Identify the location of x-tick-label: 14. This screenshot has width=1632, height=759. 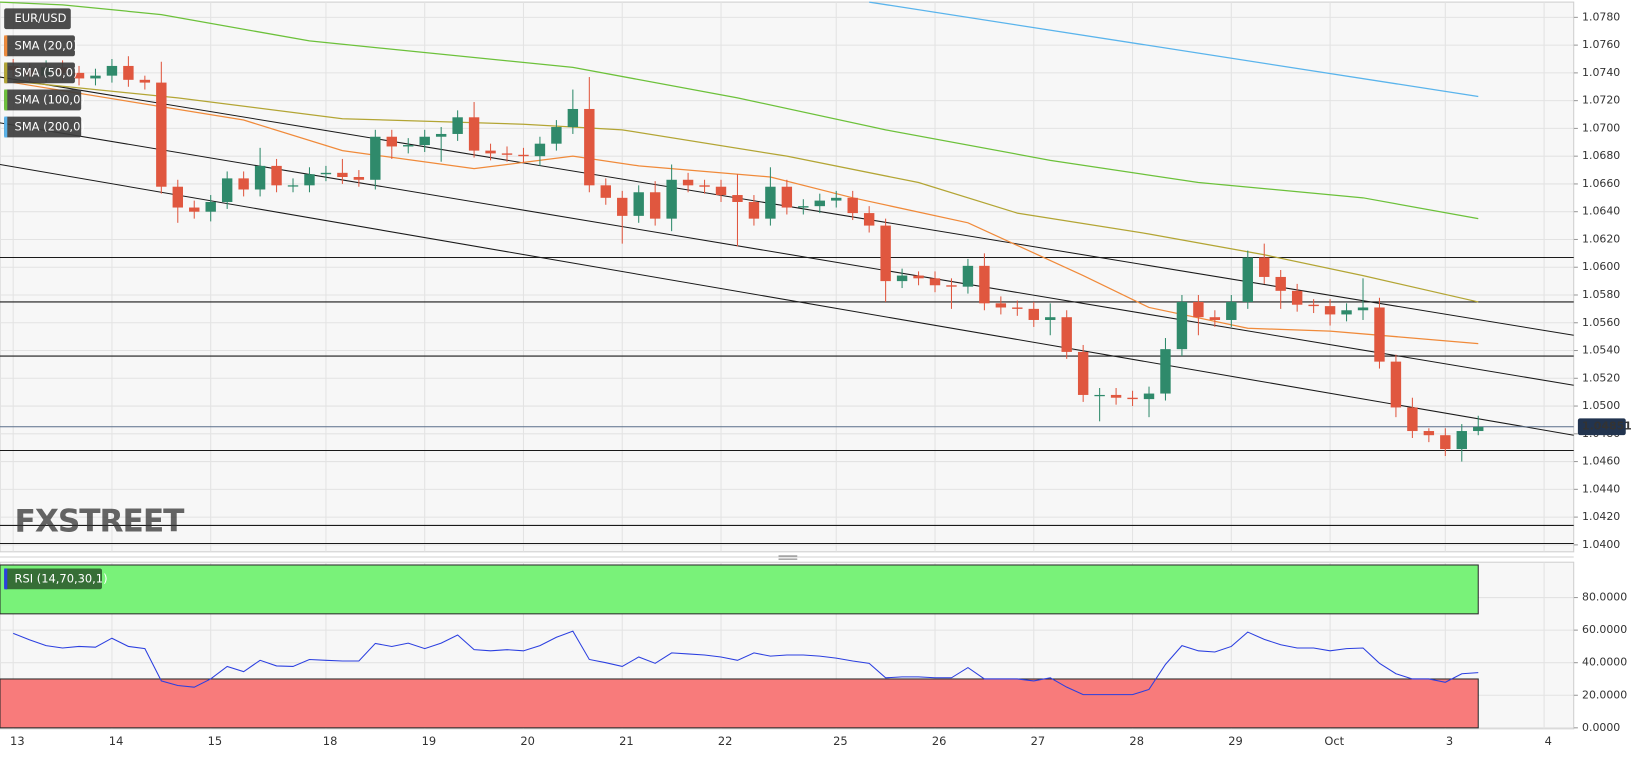
(116, 741).